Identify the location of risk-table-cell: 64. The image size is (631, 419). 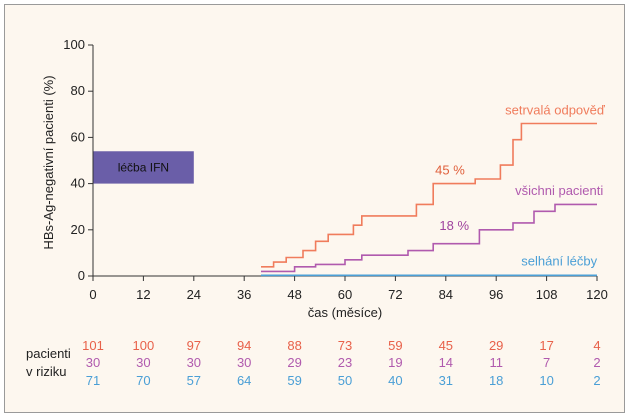
(244, 380).